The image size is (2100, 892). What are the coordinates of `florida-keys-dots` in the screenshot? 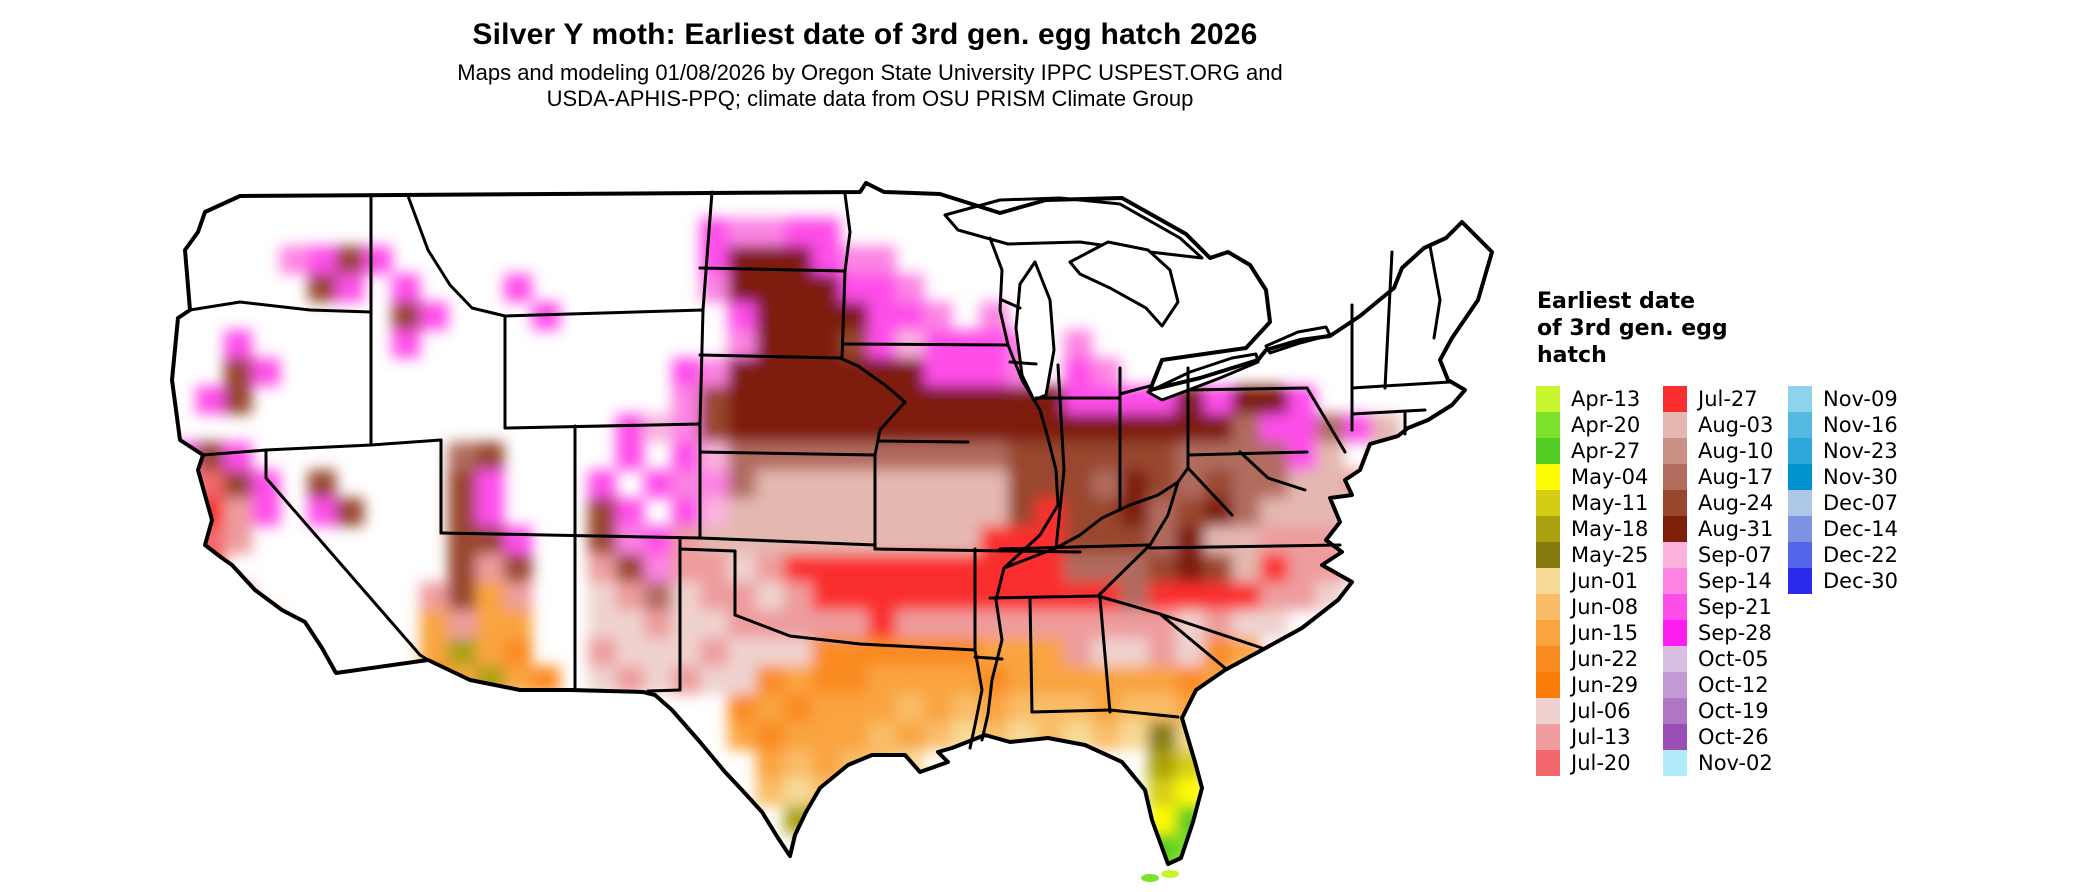 It's located at (1160, 876).